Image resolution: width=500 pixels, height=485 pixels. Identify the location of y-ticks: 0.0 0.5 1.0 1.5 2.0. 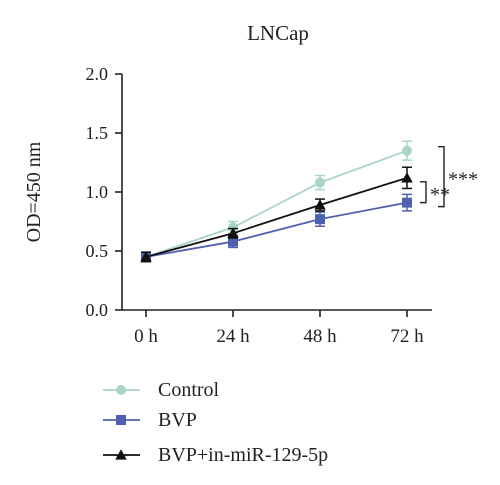
(104, 192).